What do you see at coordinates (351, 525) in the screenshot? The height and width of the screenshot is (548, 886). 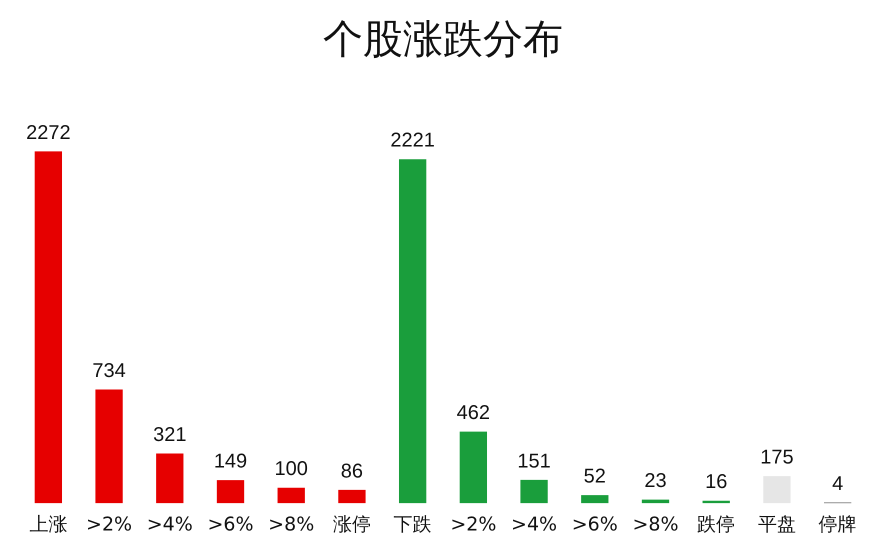 I see `x-tick-label: 涨停` at bounding box center [351, 525].